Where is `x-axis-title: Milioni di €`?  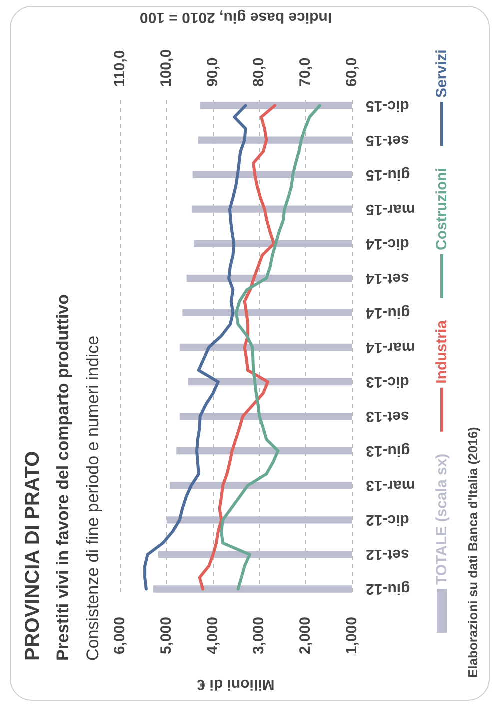
x-axis-title: Milioni di € is located at coordinates (235, 684).